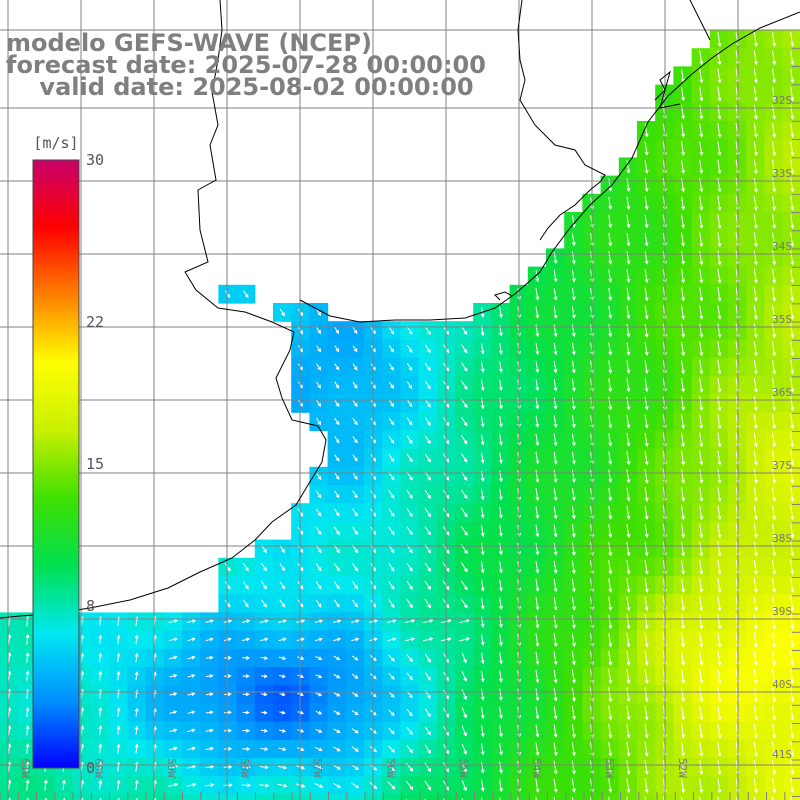 This screenshot has height=800, width=800. What do you see at coordinates (463, 768) in the screenshot?
I see `longitude-label: 55W` at bounding box center [463, 768].